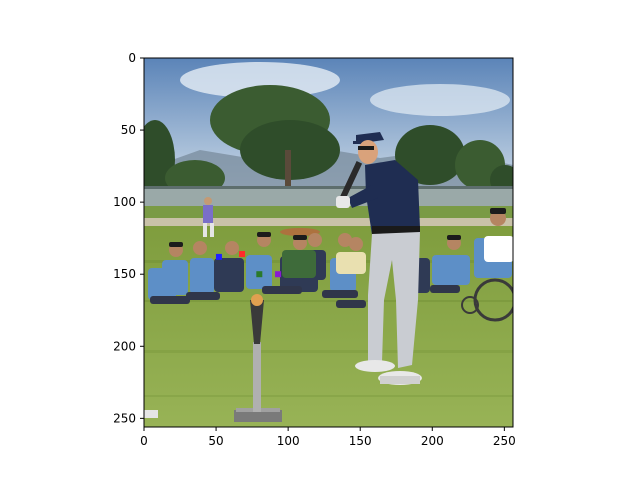 The width and height of the screenshot is (640, 480). I want to click on outfield-wall-top, so click(328, 187).